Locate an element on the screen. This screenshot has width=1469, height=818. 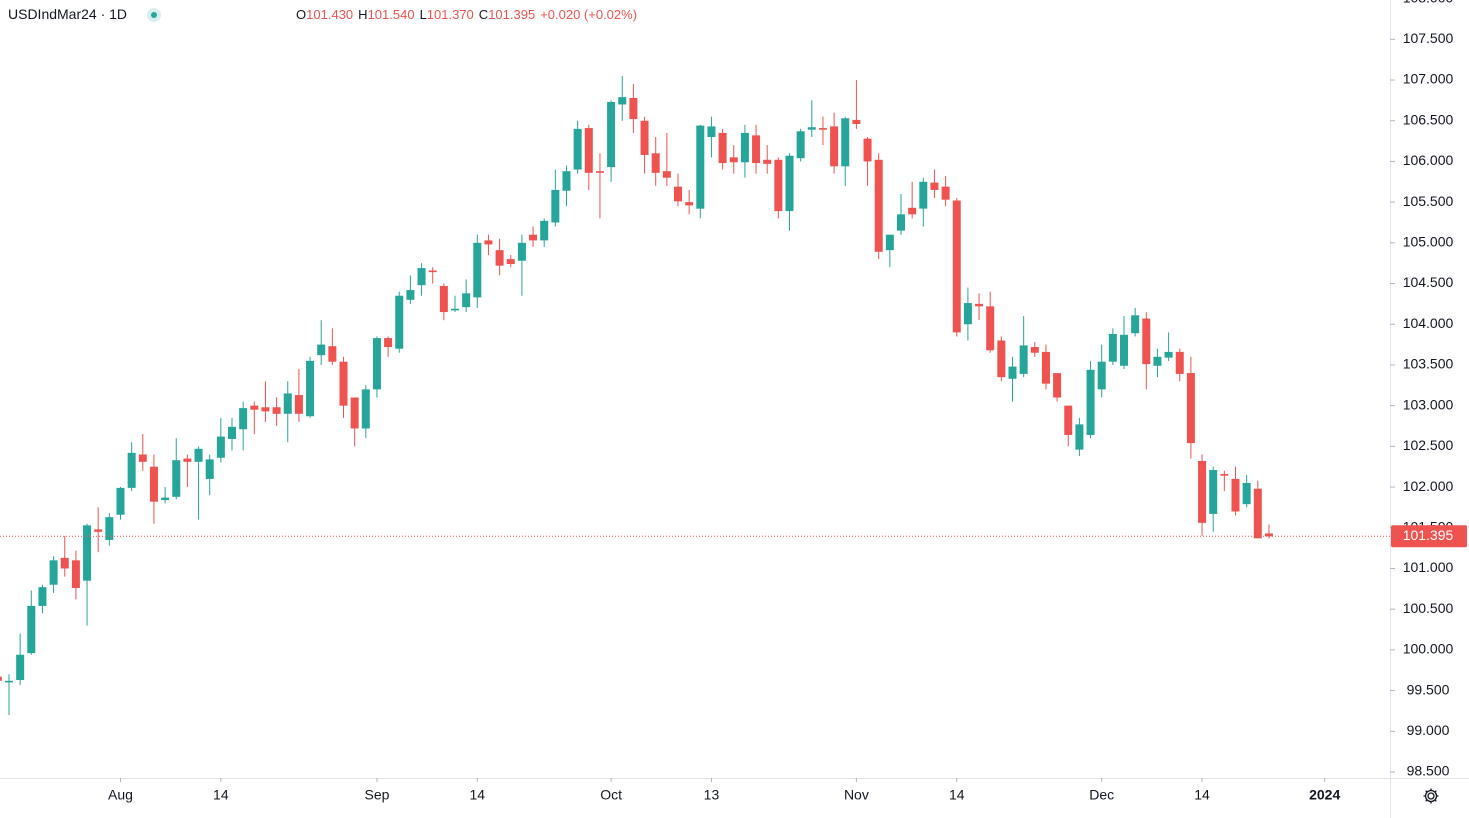
y-tick-label: 105.500 is located at coordinates (1428, 201).